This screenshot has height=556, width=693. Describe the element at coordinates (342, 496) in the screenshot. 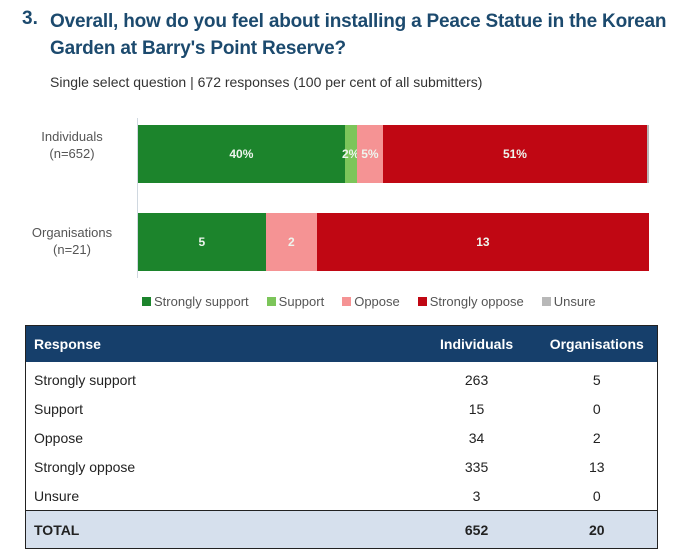

I see `table-row: Unsure 3 0` at that location.